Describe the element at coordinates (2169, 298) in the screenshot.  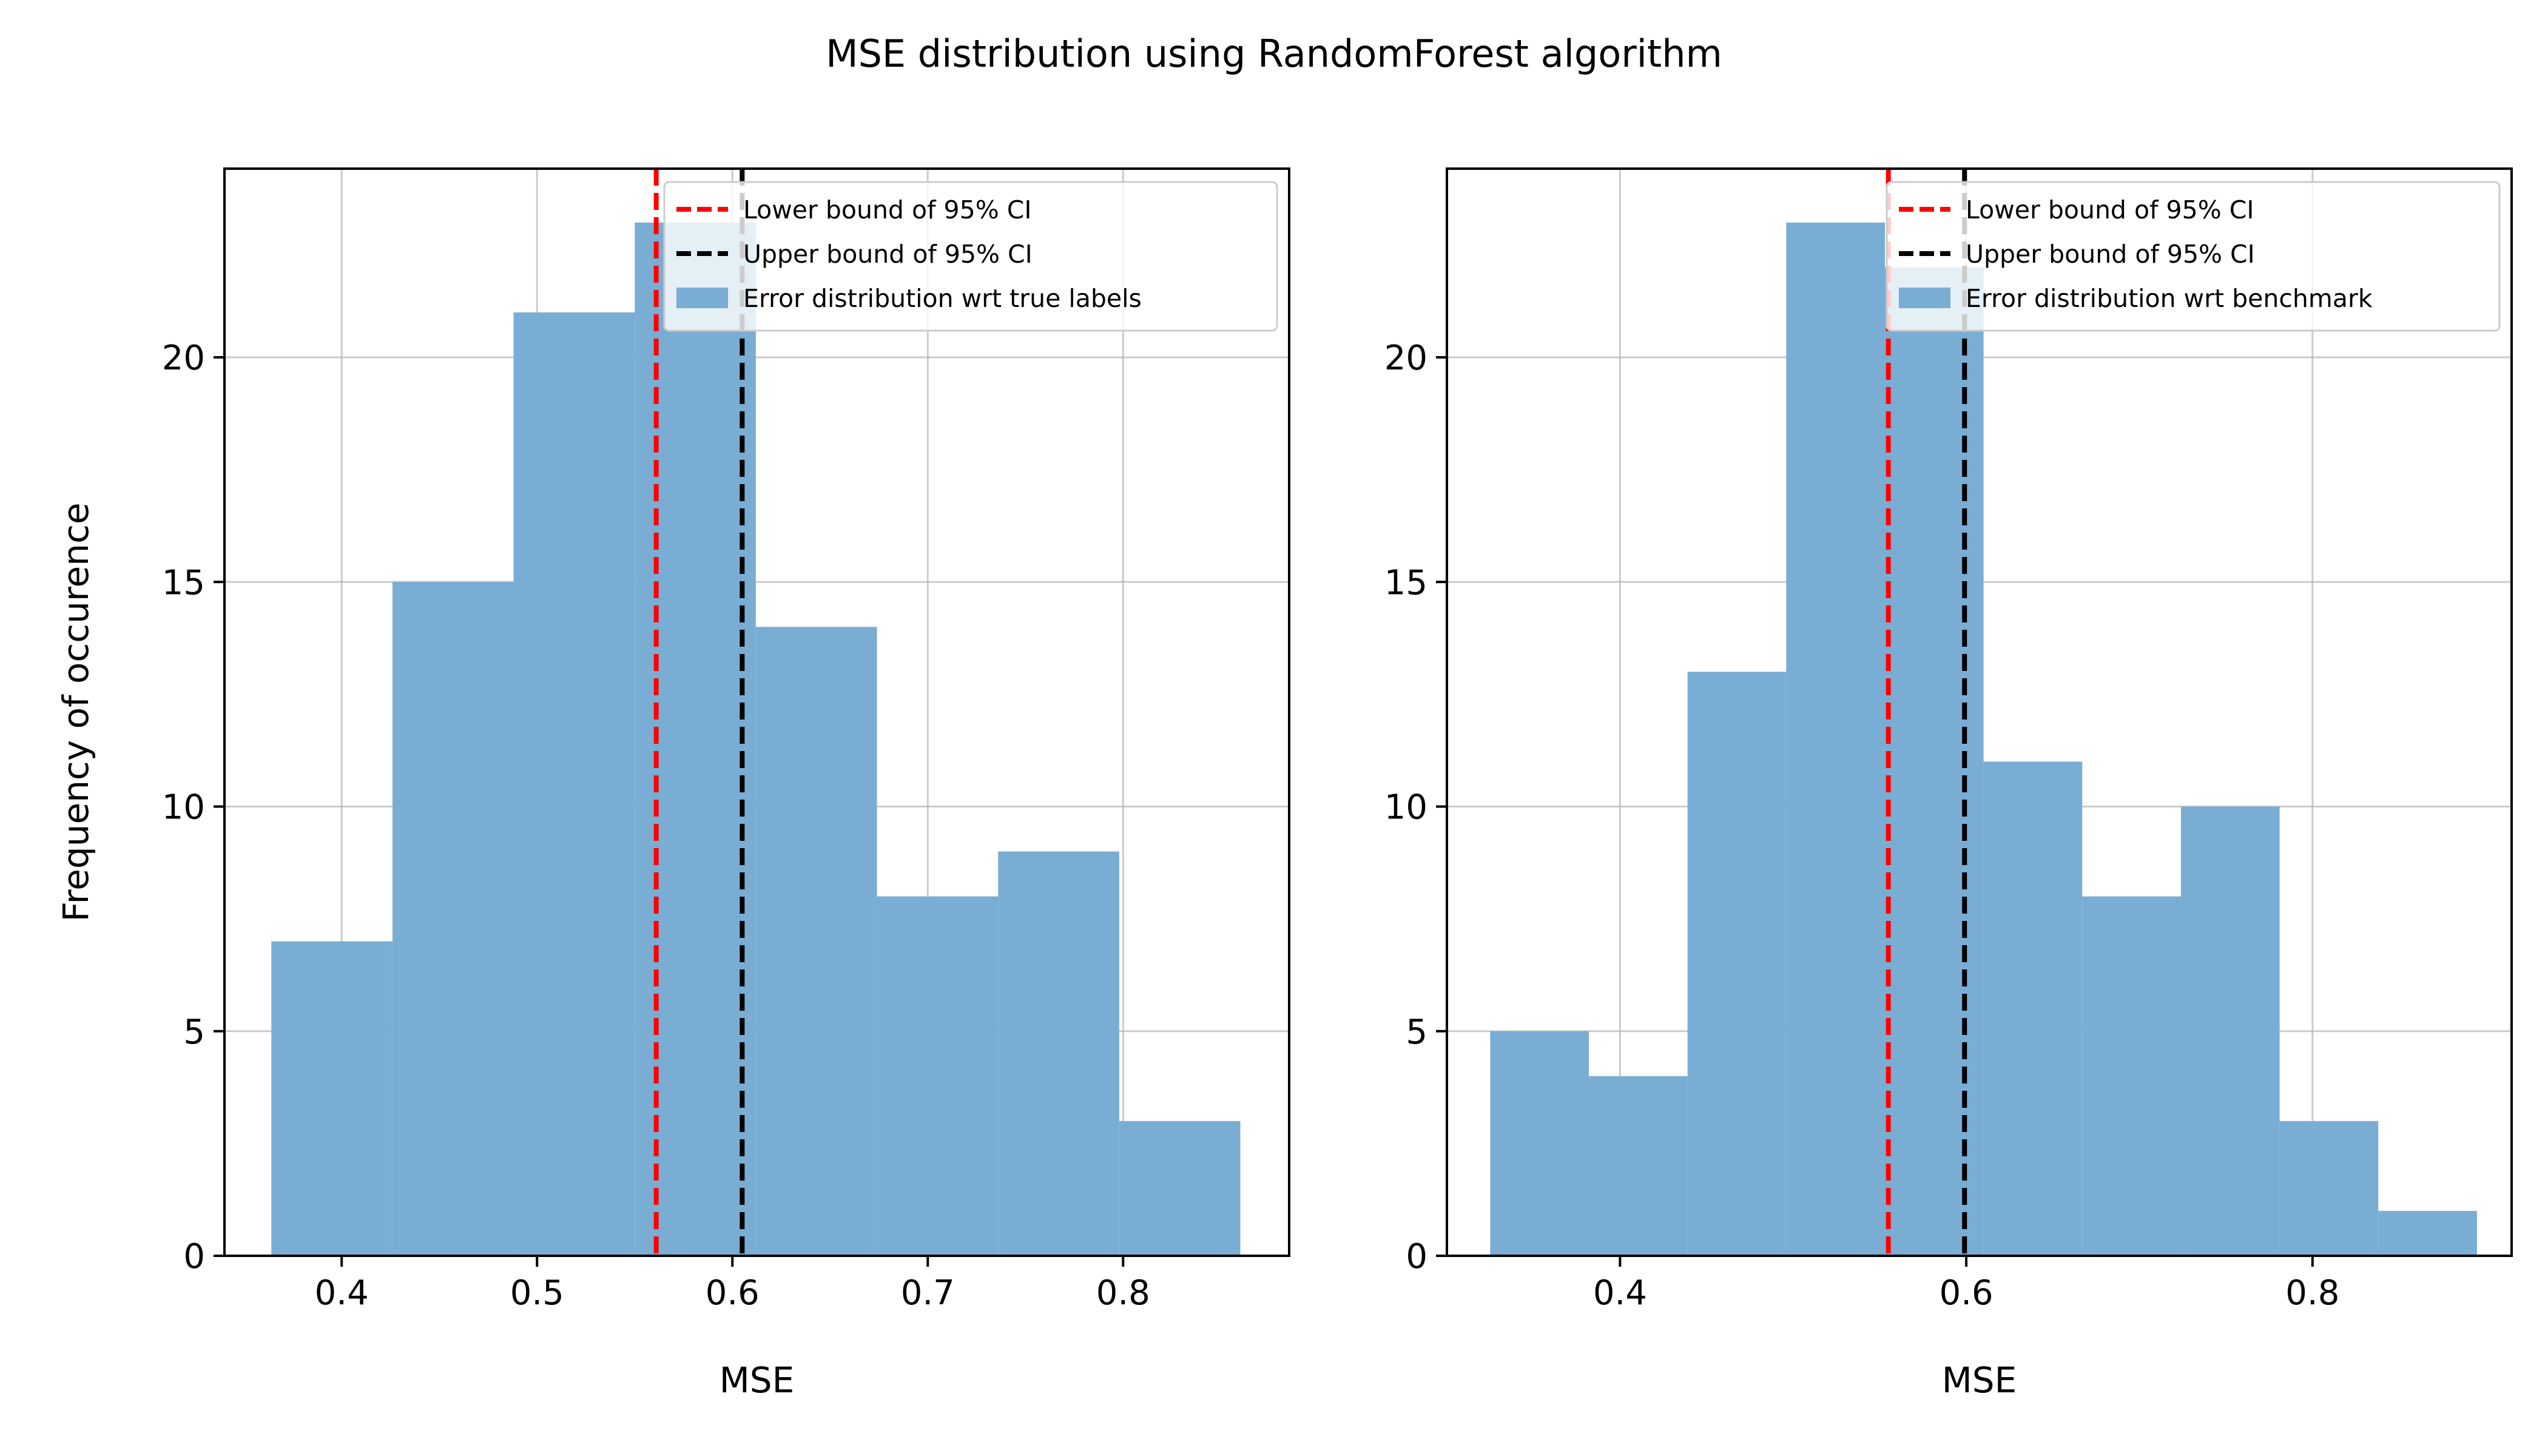
I see `legend-histogram-label: Error distribution wrt benchmark` at that location.